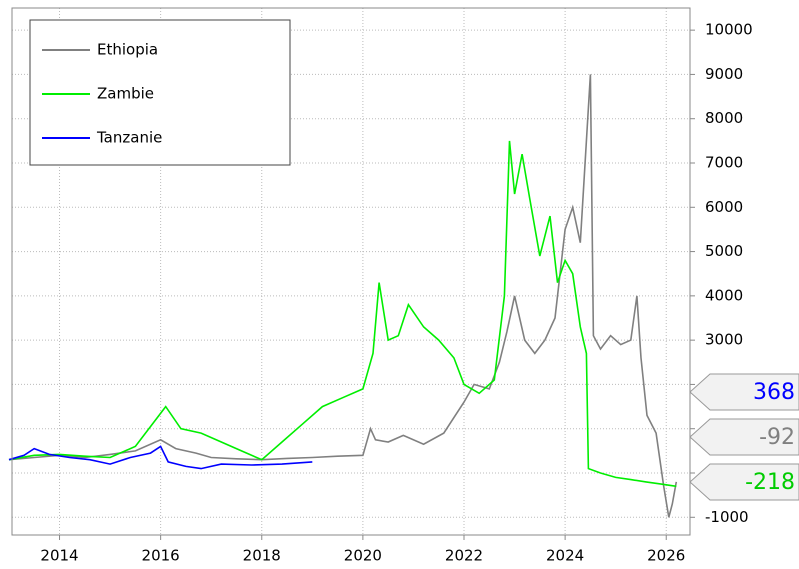  I want to click on x-tick-label: 2018, so click(262, 556).